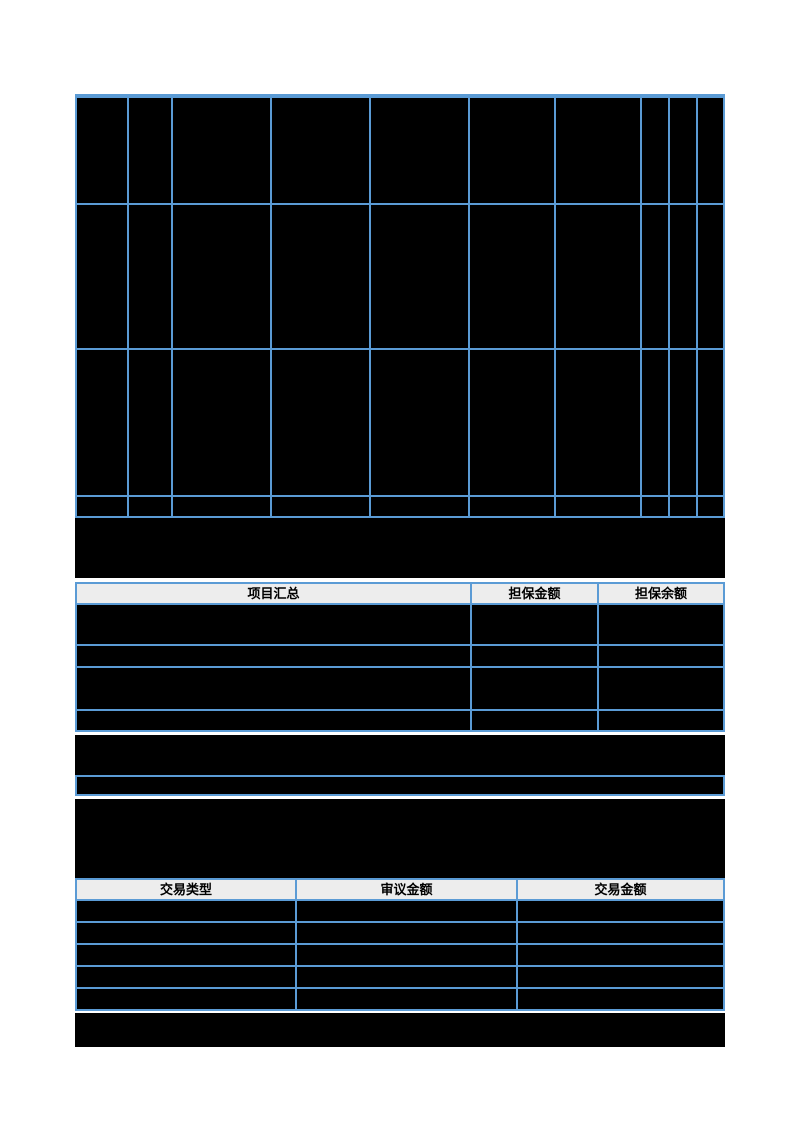  Describe the element at coordinates (661, 593) in the screenshot. I see `header-guarantee-balance: 担保余额` at that location.